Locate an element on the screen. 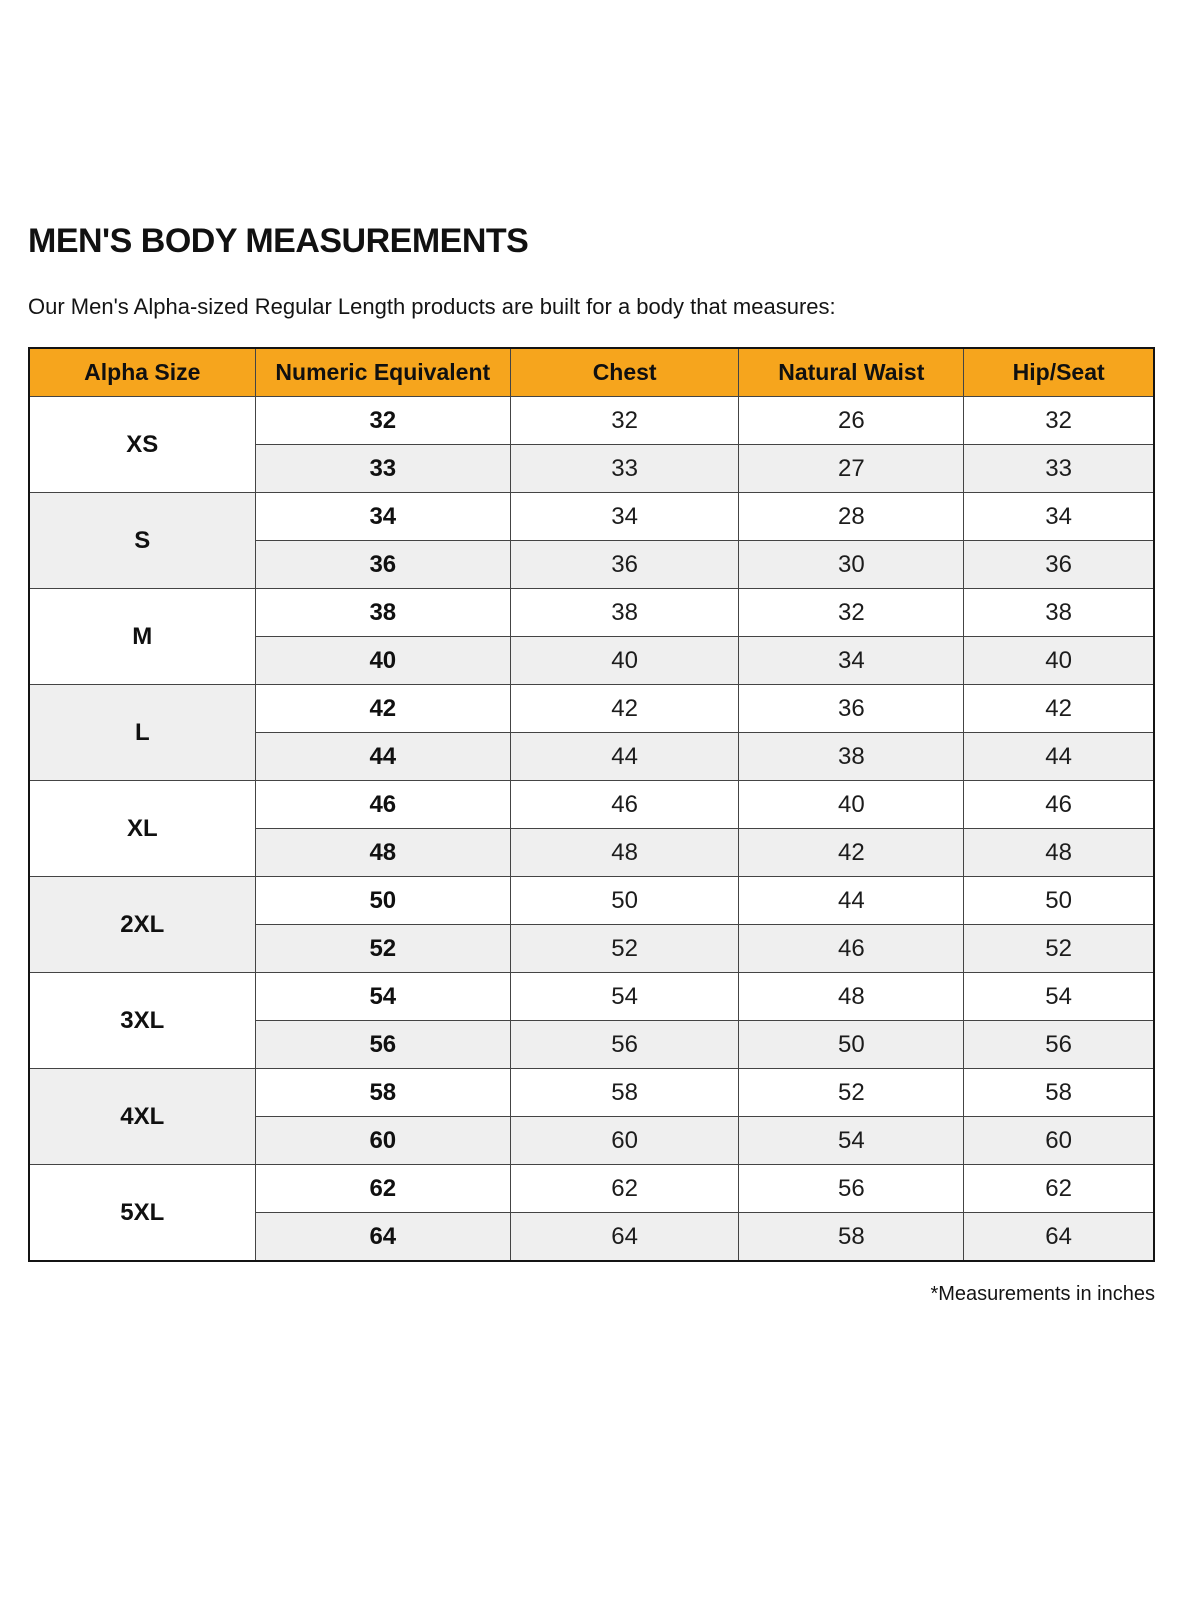 This screenshot has height=1600, width=1200. natural-waist-cell: 58 is located at coordinates (851, 1237).